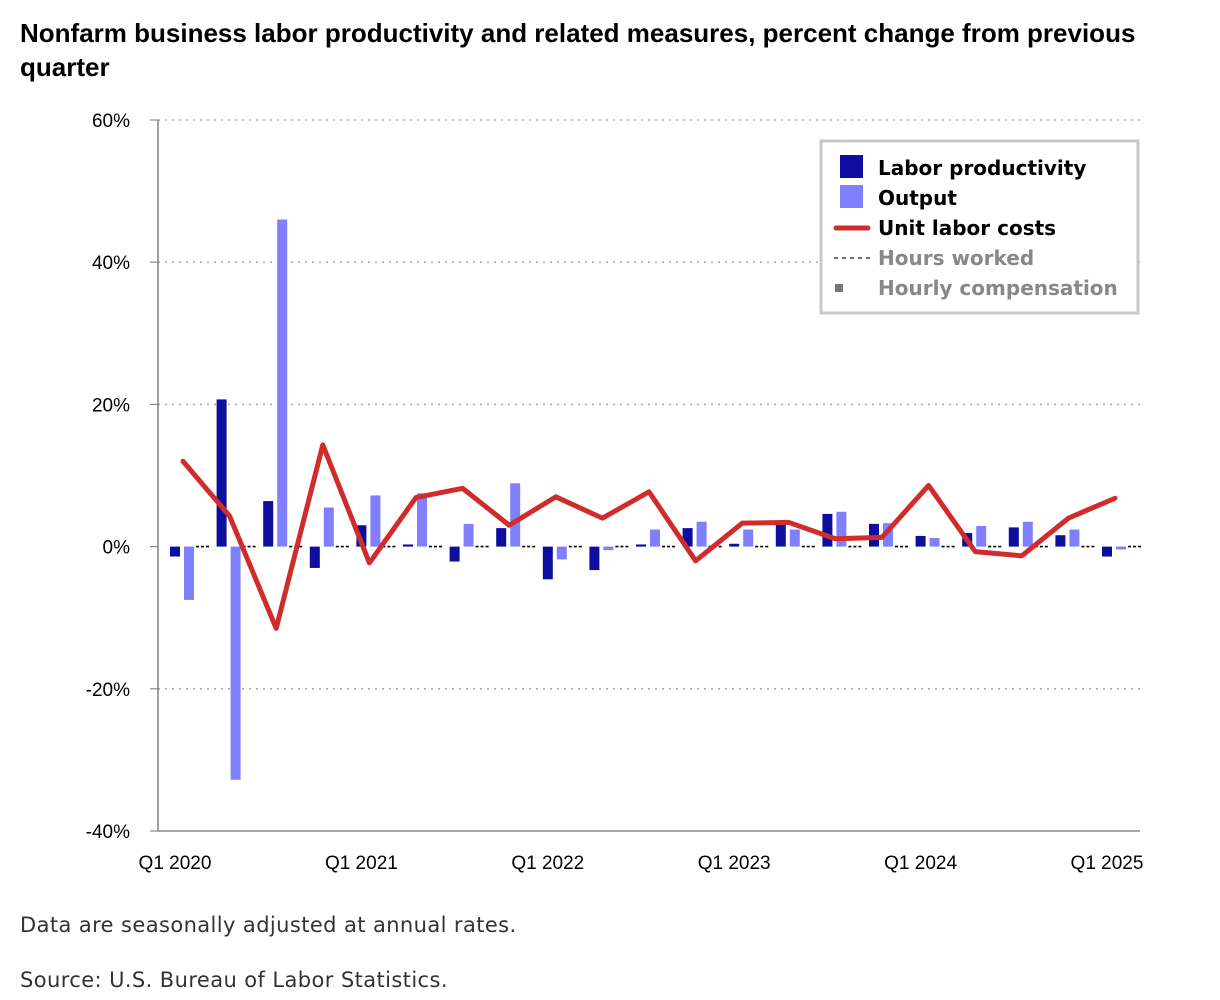 Image resolution: width=1220 pixels, height=1000 pixels. Describe the element at coordinates (111, 405) in the screenshot. I see `y-tick-label: 20%` at that location.